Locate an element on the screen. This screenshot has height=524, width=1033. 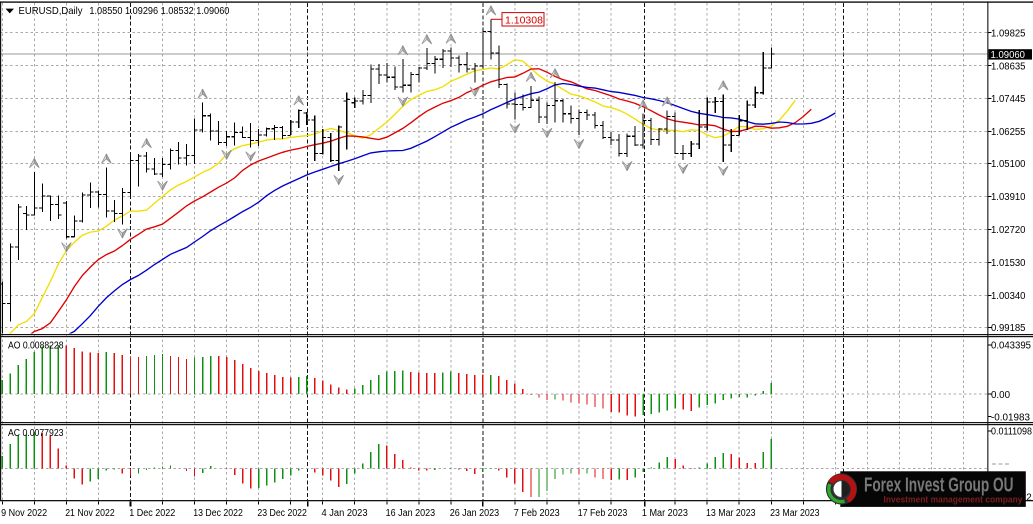
svg-text: 1.02720 is located at coordinates (1008, 230).